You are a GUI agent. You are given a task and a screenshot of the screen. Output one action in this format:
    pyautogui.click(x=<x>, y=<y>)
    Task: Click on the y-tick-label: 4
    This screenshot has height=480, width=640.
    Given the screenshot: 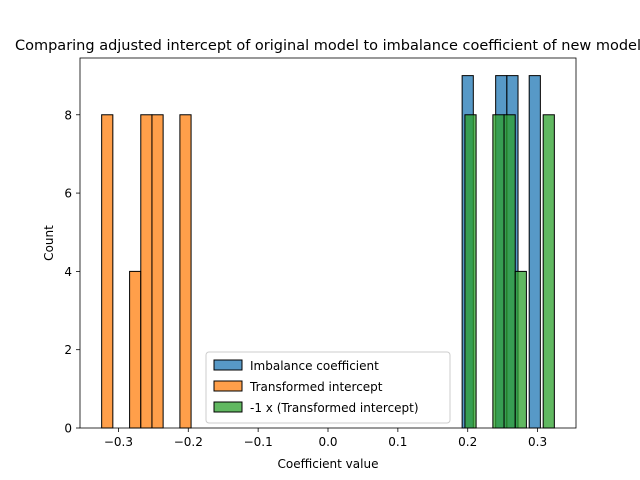 What is the action you would take?
    pyautogui.click(x=68, y=272)
    